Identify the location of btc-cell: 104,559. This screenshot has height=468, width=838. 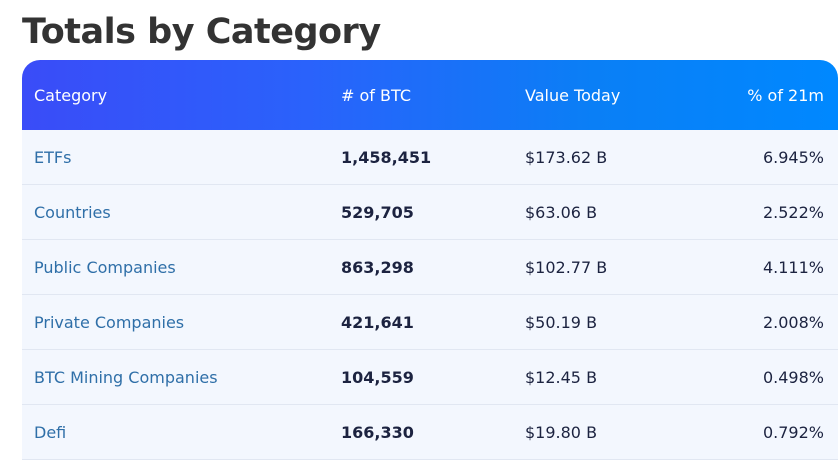
(377, 377).